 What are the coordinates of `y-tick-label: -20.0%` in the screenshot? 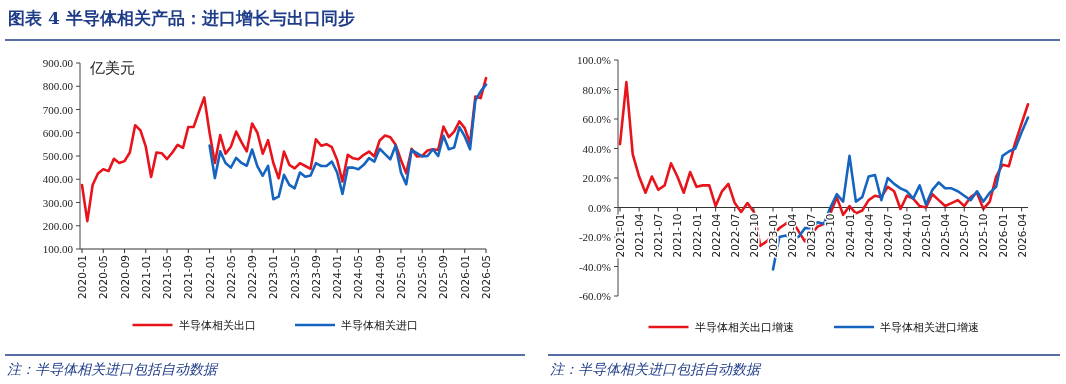 It's located at (594, 237).